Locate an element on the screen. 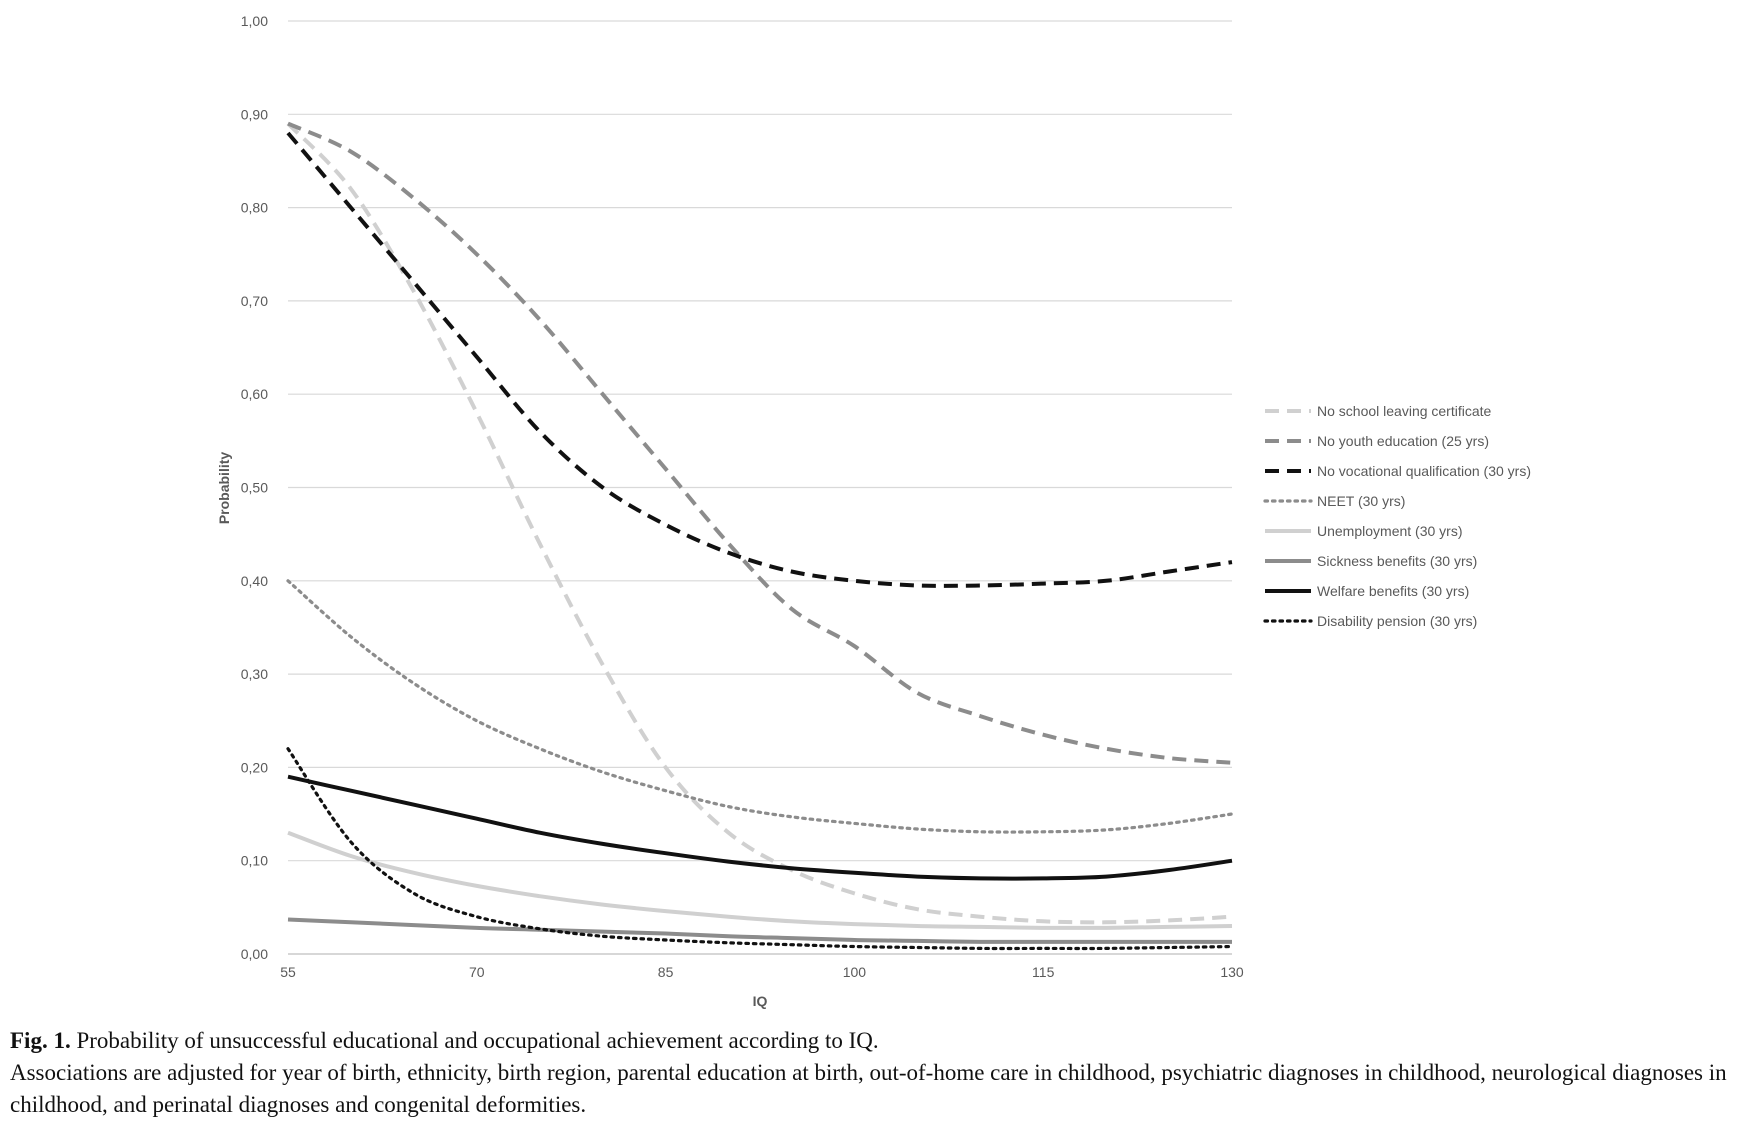 Image resolution: width=1754 pixels, height=1130 pixels. y-tick-label: 0,50 is located at coordinates (254, 488).